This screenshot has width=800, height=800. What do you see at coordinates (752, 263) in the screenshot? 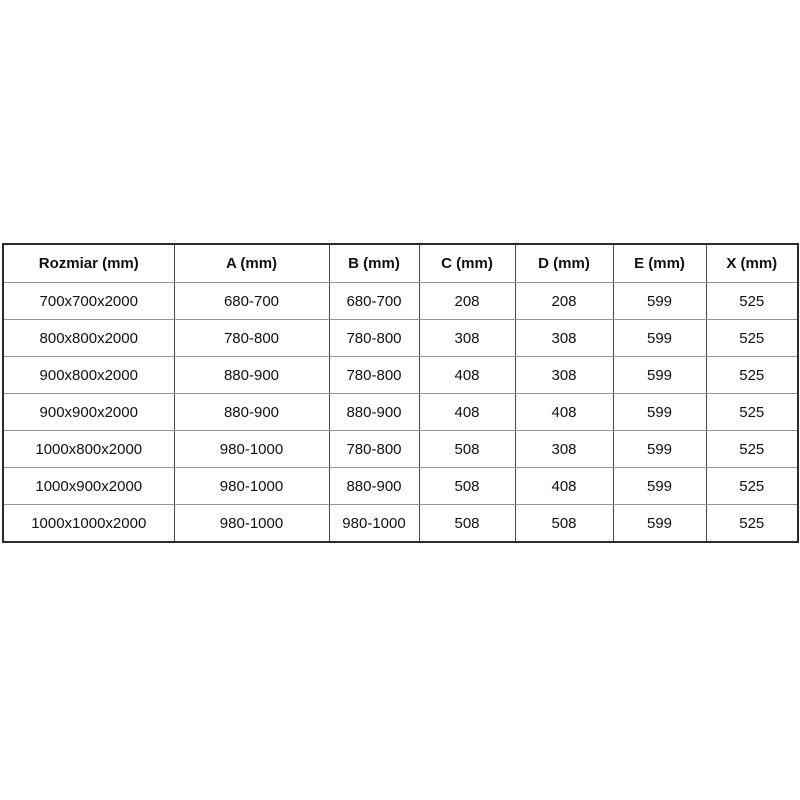
I see `header-cell-col6: X (mm)` at bounding box center [752, 263].